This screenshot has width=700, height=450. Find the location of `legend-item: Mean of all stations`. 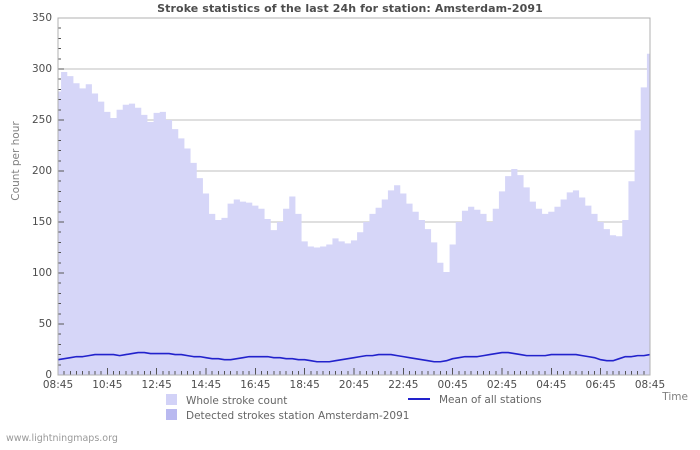

legend-item: Mean of all stations is located at coordinates (475, 400).